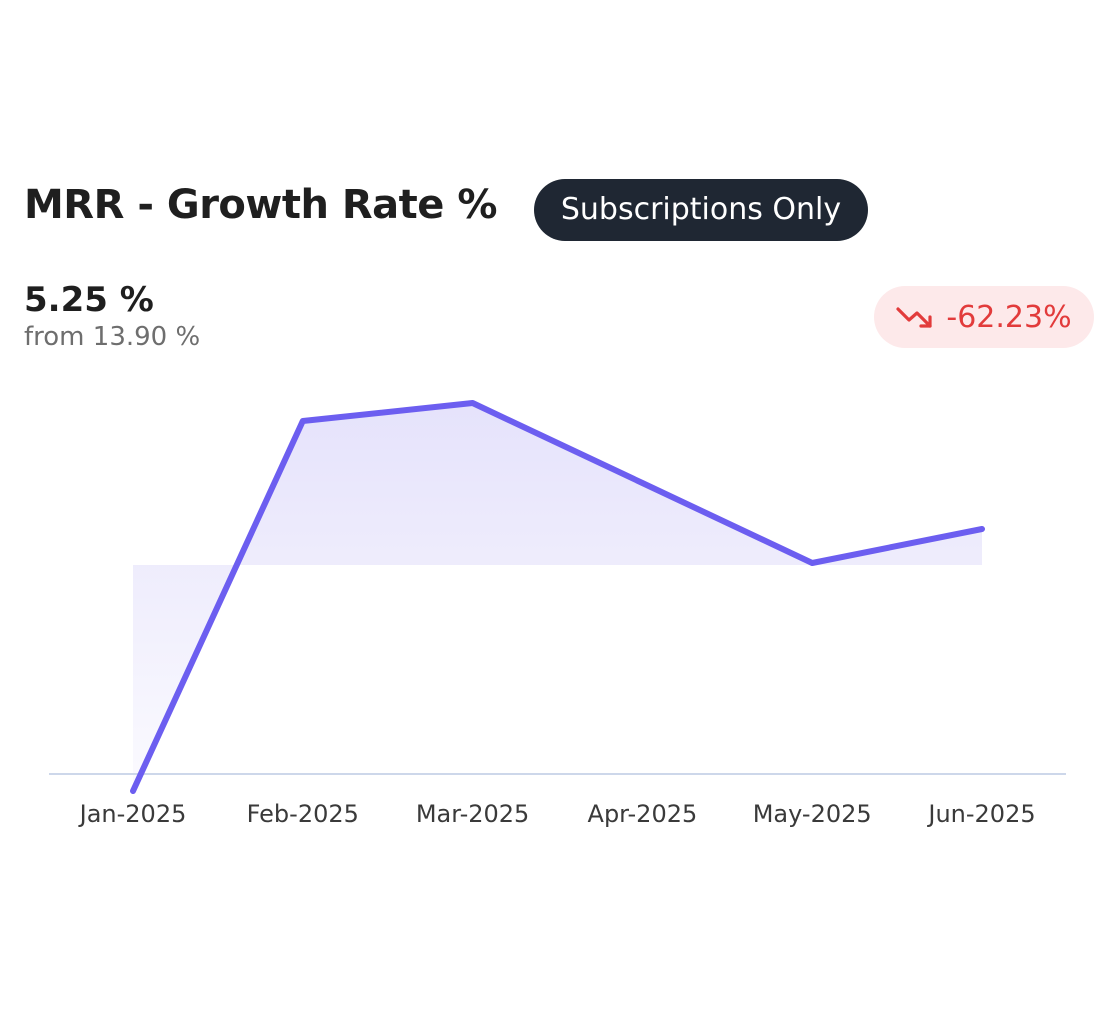 The image size is (1106, 1010). I want to click on data-point-jan-2025, so click(133, 791).